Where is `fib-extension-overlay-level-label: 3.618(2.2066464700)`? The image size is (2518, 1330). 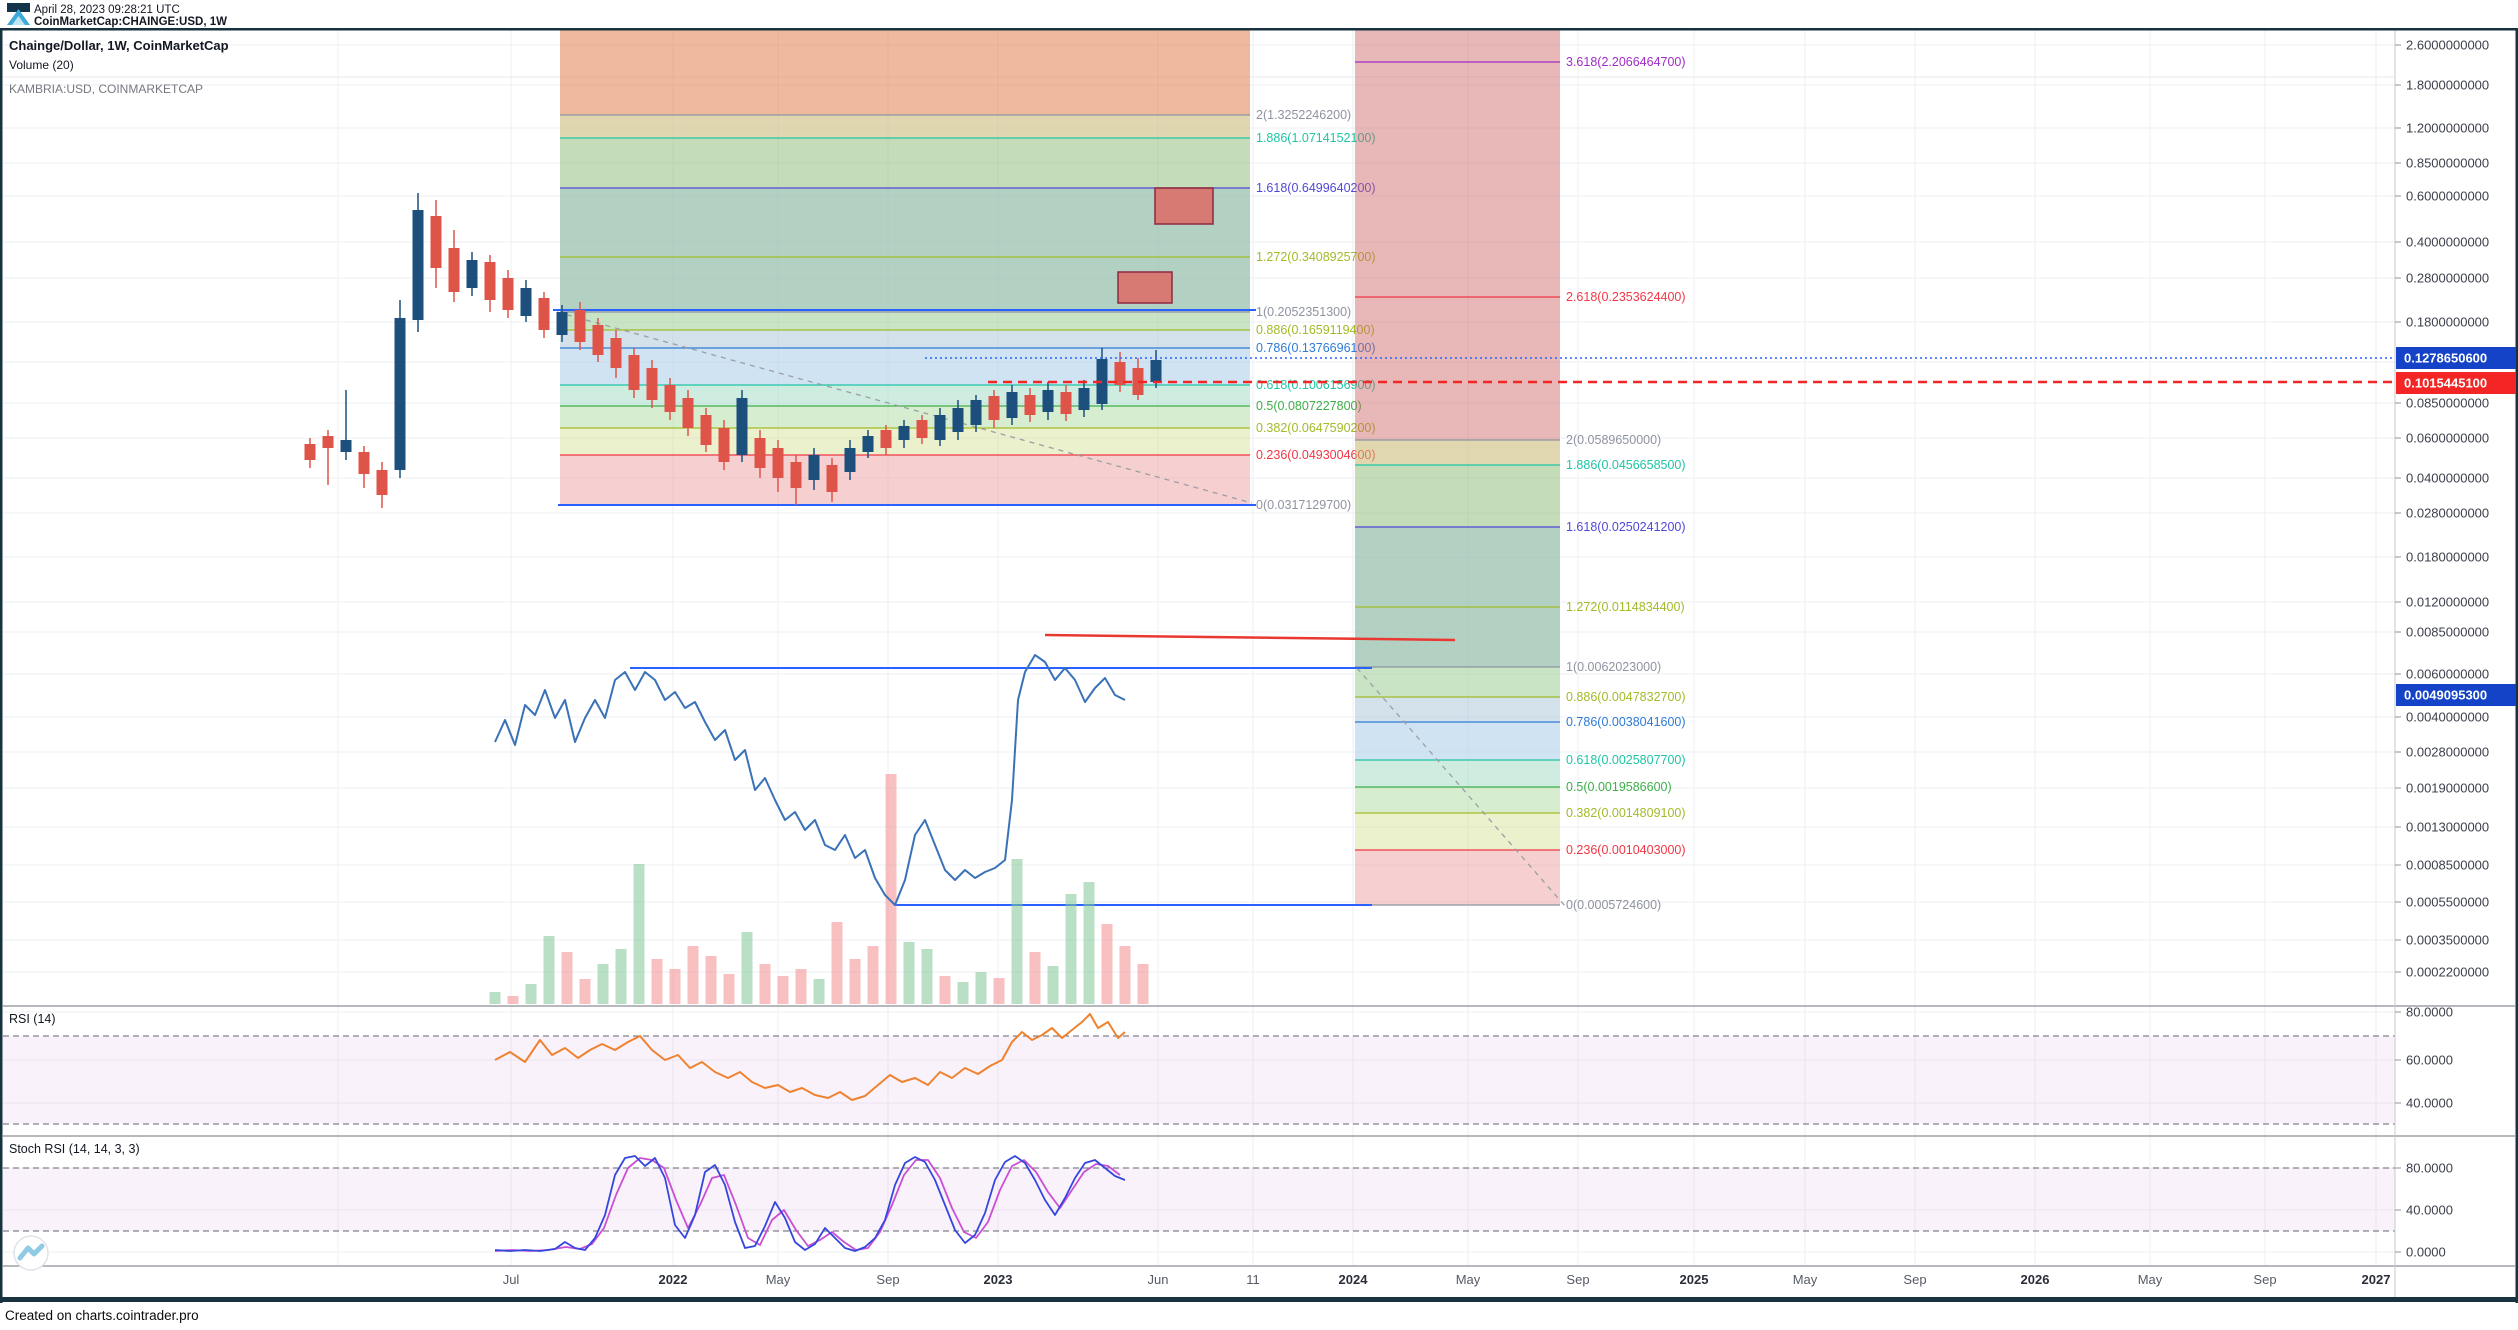
fib-extension-overlay-level-label: 3.618(2.2066464700) is located at coordinates (1626, 62).